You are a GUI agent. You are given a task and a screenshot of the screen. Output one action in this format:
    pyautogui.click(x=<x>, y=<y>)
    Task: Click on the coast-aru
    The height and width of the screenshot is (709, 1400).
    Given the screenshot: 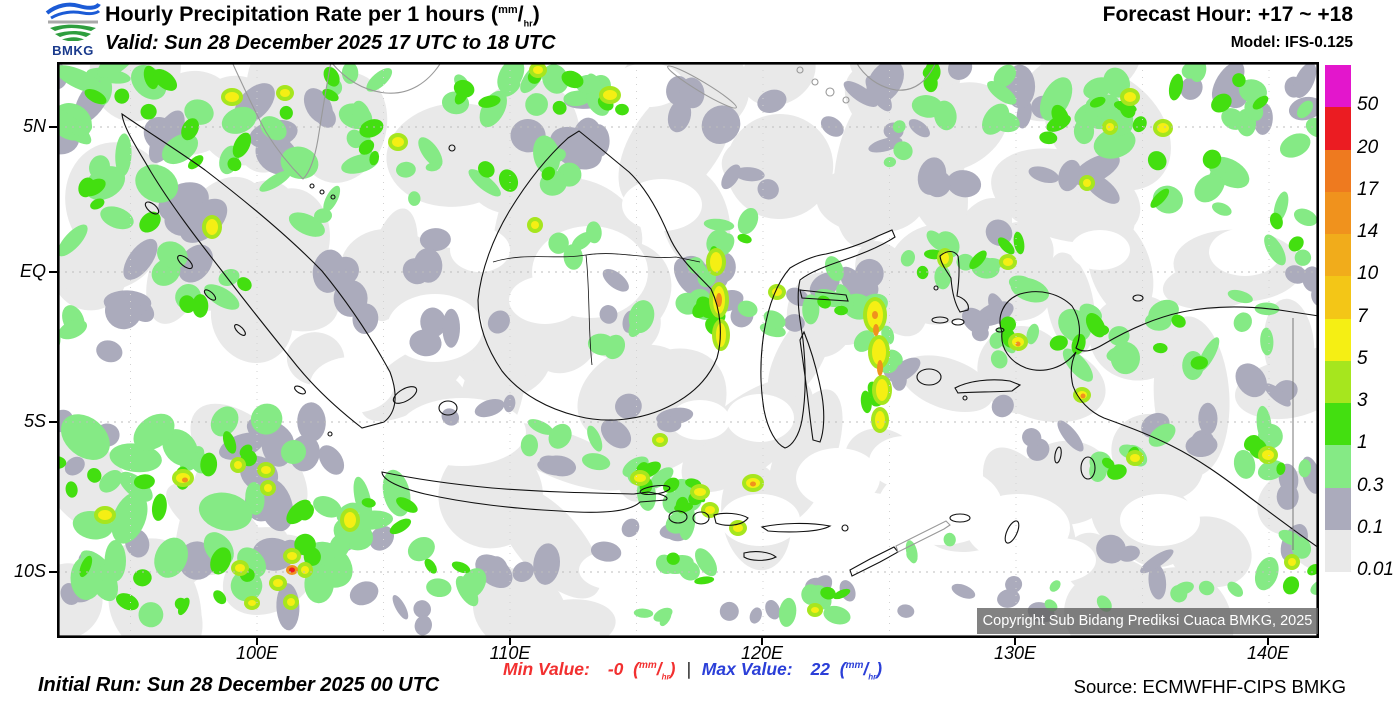 What is the action you would take?
    pyautogui.click(x=1088, y=468)
    